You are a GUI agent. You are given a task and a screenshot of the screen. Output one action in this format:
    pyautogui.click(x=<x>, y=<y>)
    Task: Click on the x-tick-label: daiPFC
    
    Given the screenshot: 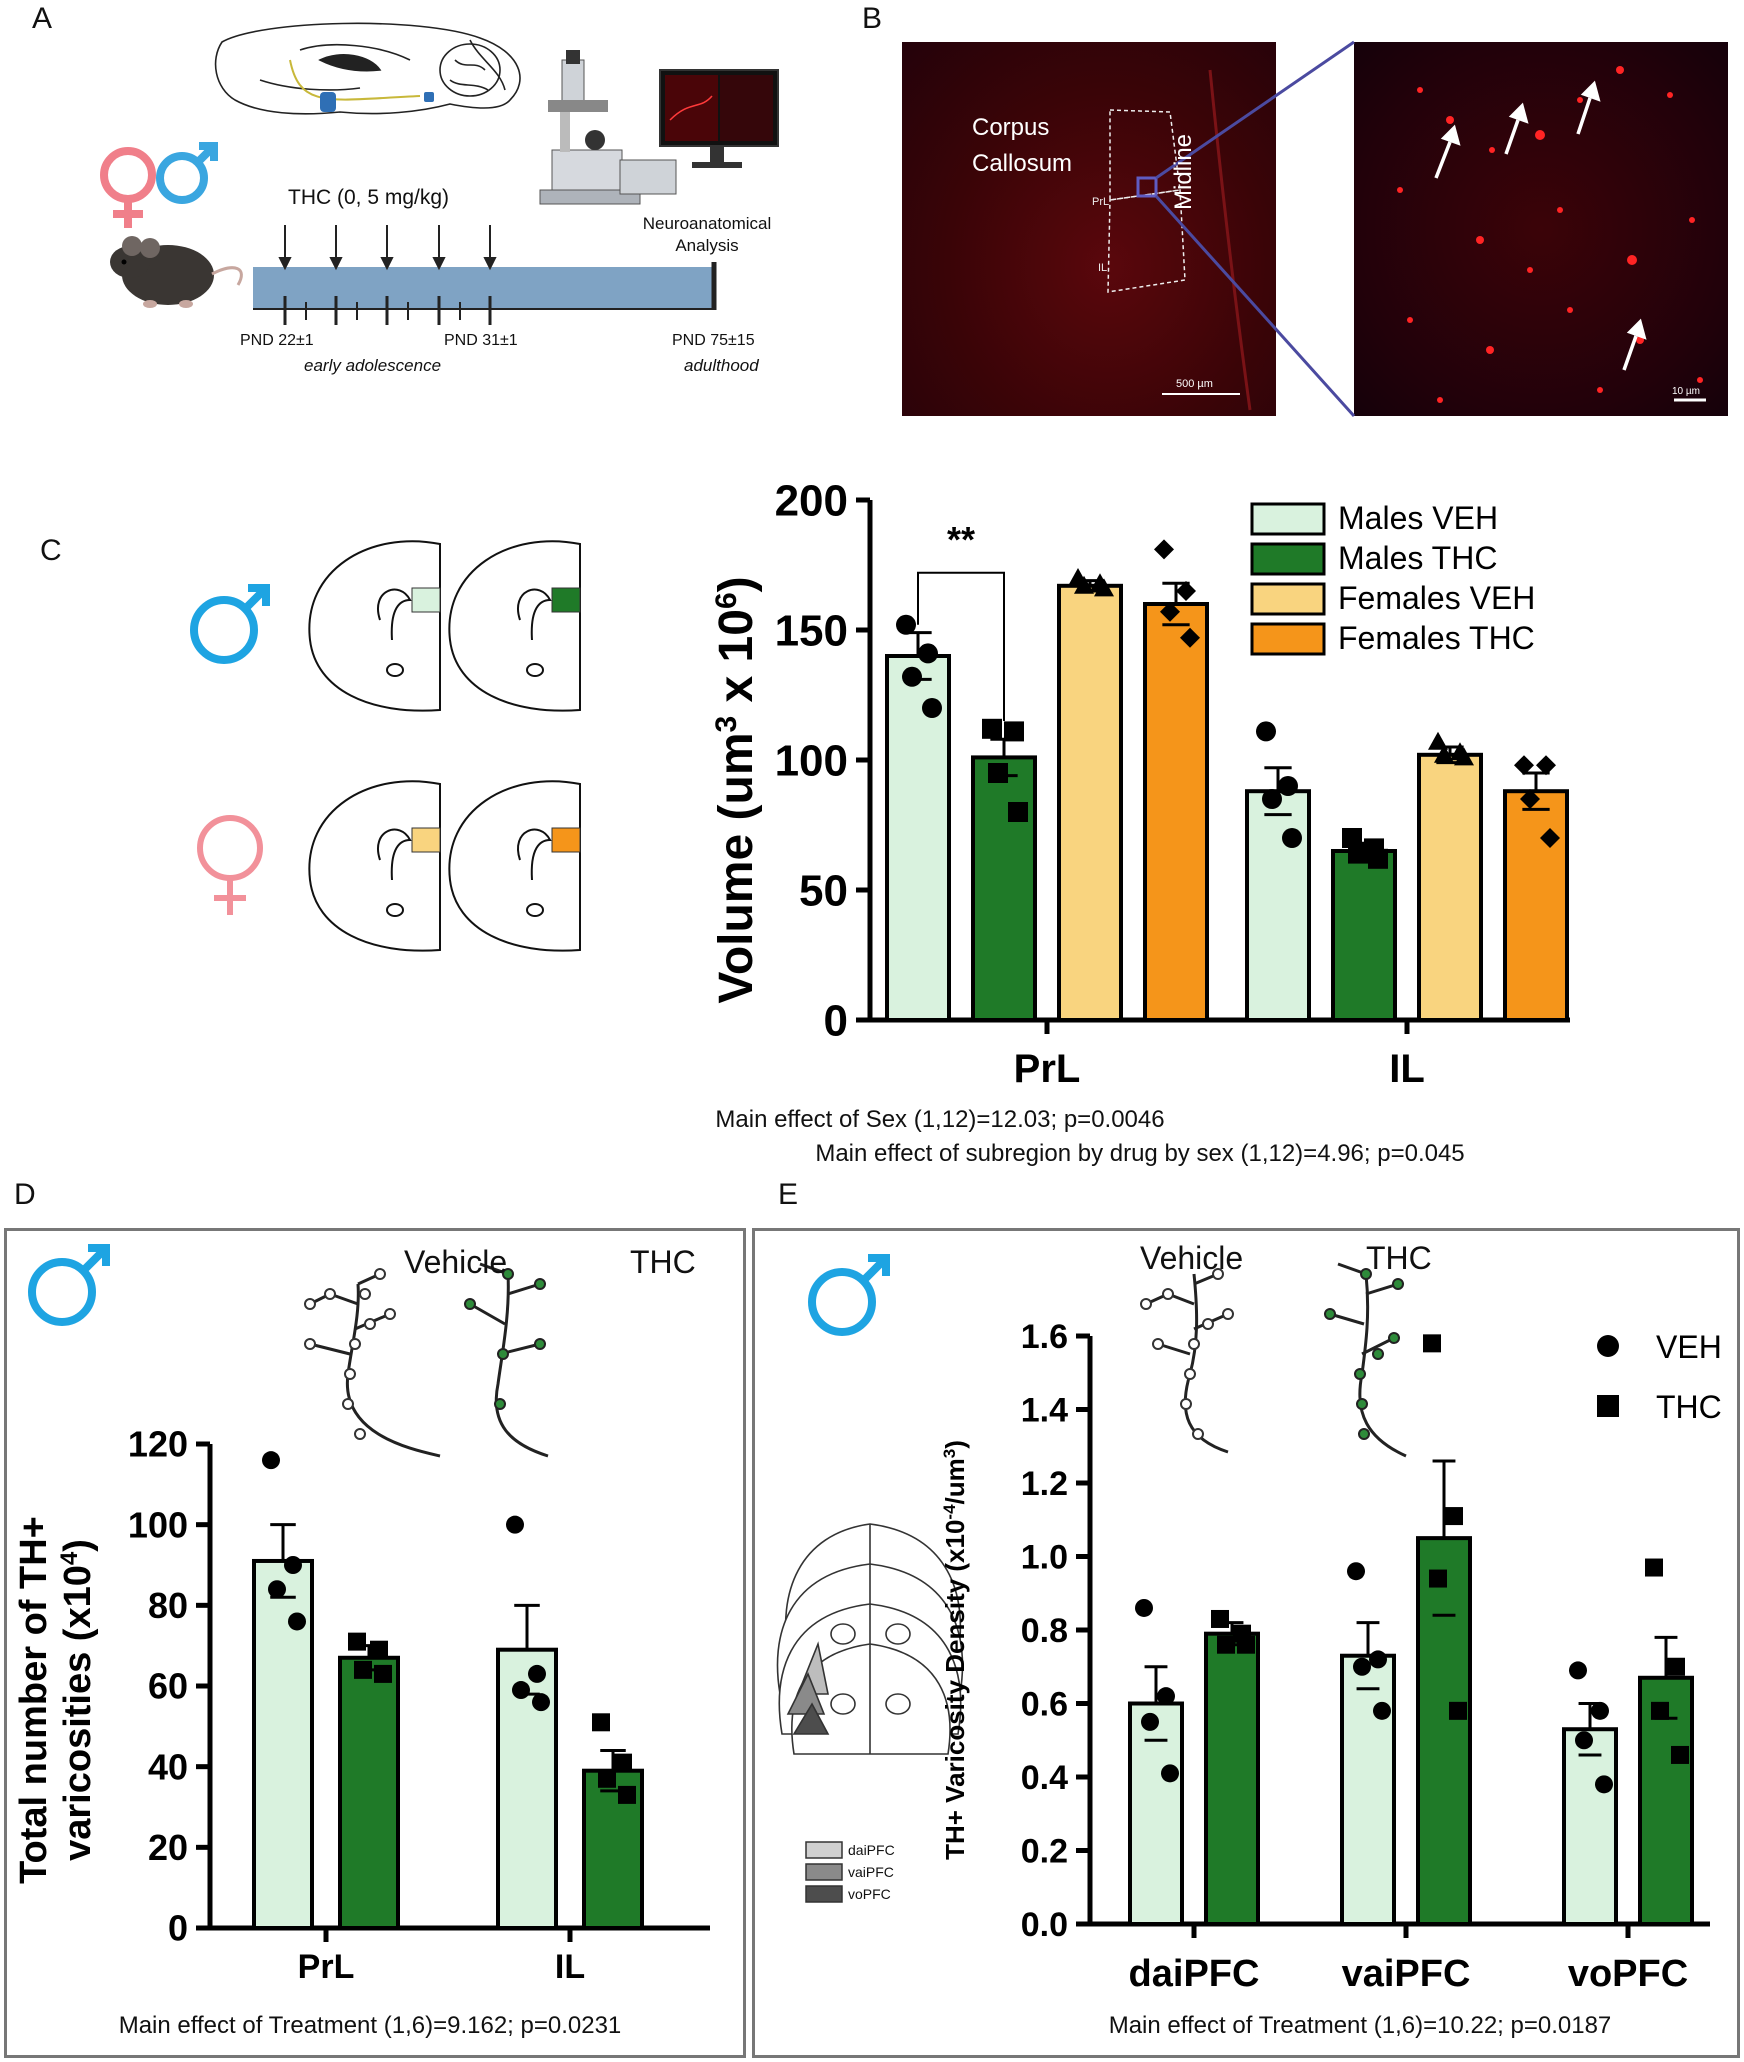 What is the action you would take?
    pyautogui.click(x=1194, y=1974)
    